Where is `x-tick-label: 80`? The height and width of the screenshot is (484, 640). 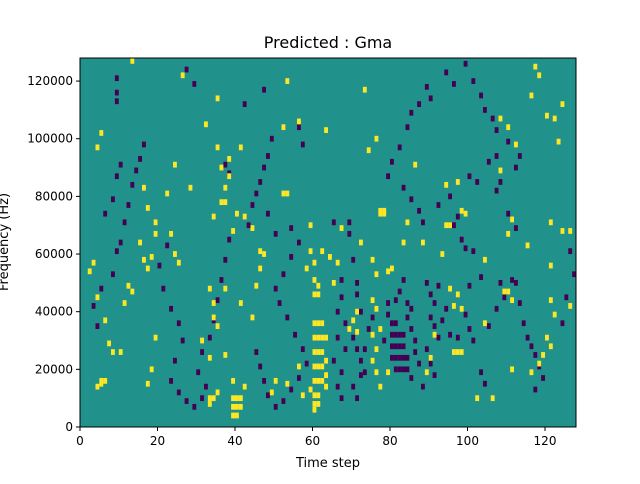 x-tick-label: 80 is located at coordinates (389, 441).